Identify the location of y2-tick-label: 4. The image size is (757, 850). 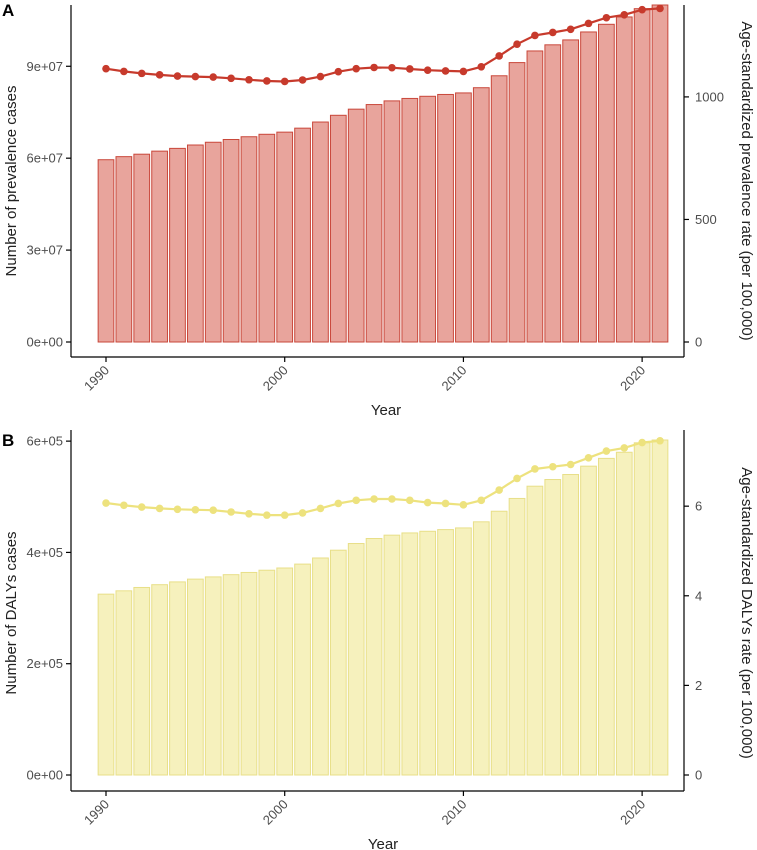
(698, 595).